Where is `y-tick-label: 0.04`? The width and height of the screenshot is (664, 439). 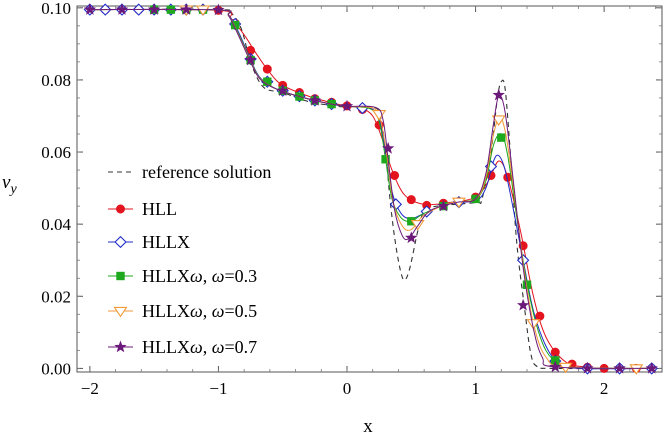 y-tick-label: 0.04 is located at coordinates (56, 224).